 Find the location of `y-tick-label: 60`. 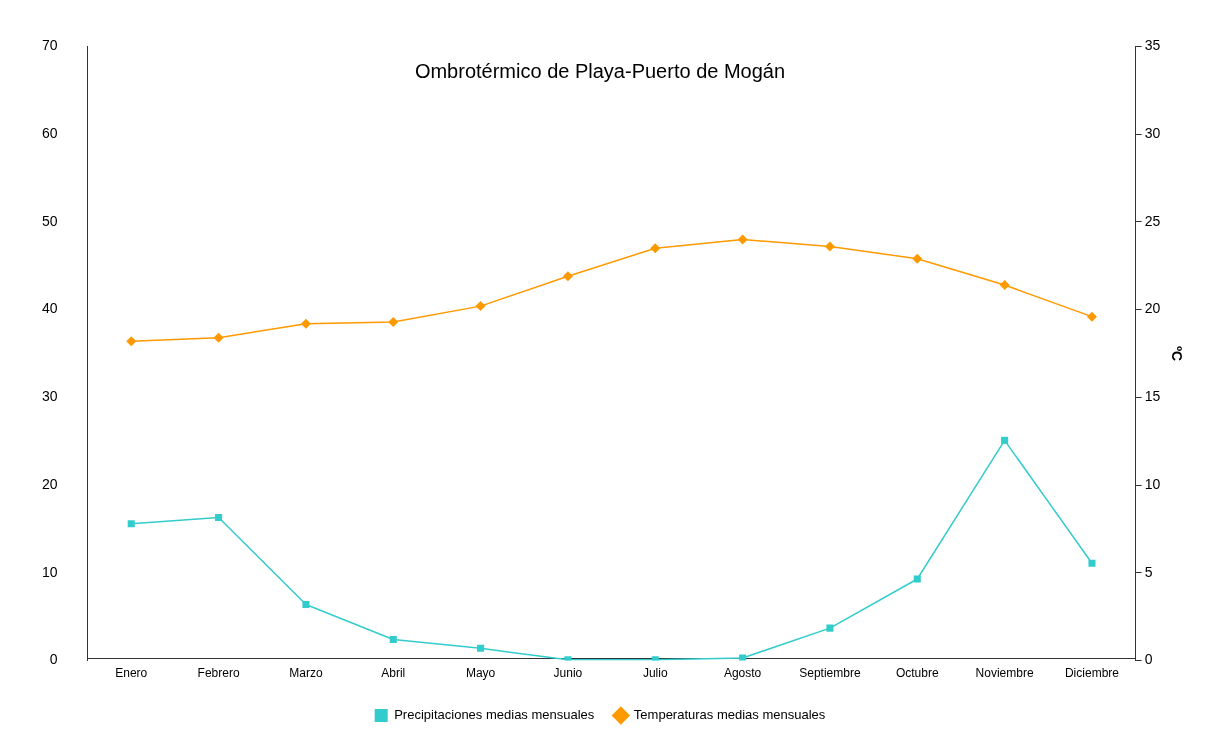

y-tick-label: 60 is located at coordinates (49, 133).